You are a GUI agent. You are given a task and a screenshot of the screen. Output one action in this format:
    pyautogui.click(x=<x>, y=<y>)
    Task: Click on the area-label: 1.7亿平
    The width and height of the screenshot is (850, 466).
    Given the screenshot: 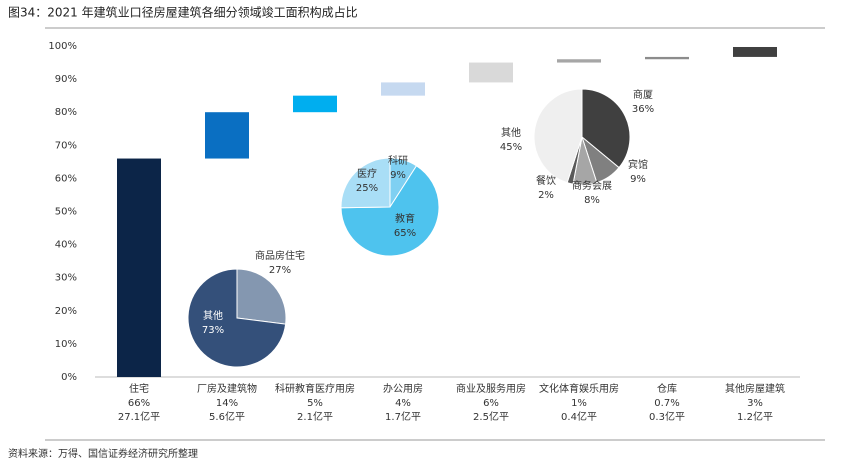 What is the action you would take?
    pyautogui.click(x=403, y=416)
    